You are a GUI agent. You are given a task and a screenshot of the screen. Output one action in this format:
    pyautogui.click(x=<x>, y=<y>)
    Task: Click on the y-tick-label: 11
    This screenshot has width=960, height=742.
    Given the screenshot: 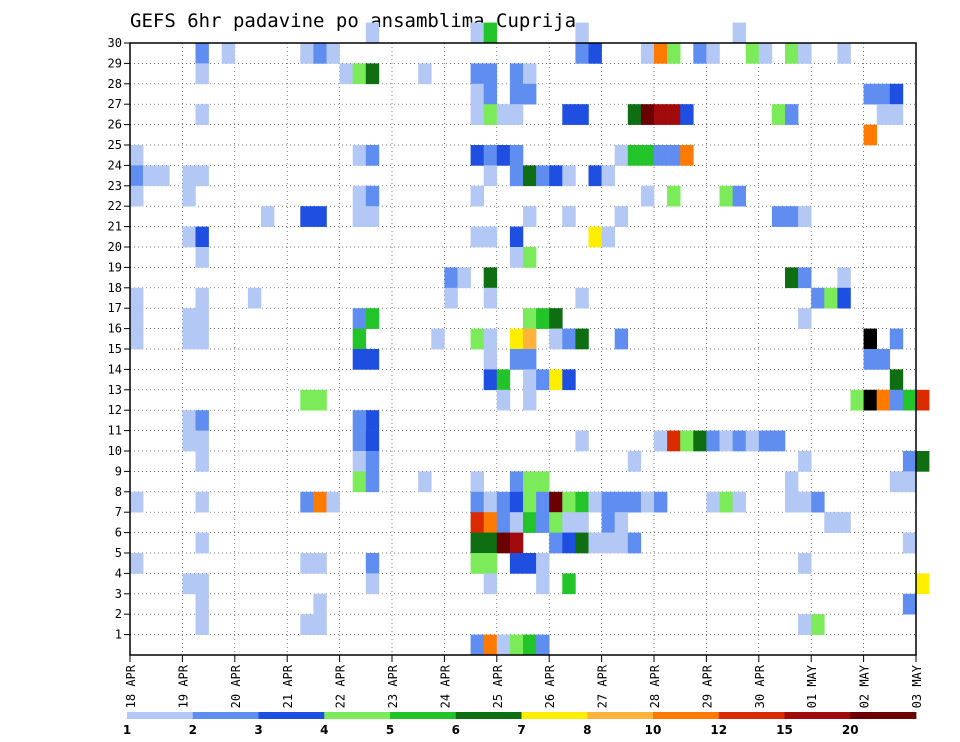 What is the action you would take?
    pyautogui.click(x=115, y=431)
    